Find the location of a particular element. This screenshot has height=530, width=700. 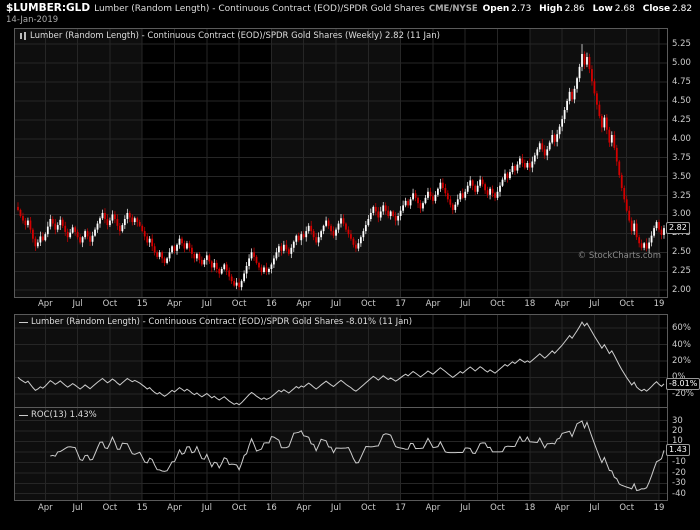

y-axis-tick-label: 40% is located at coordinates (681, 344).